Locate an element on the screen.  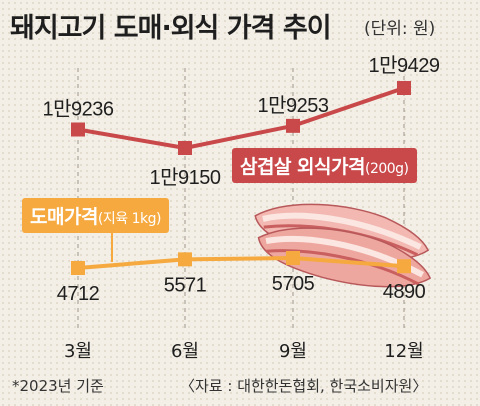
x-tick-label-0: 3월 is located at coordinates (78, 351).